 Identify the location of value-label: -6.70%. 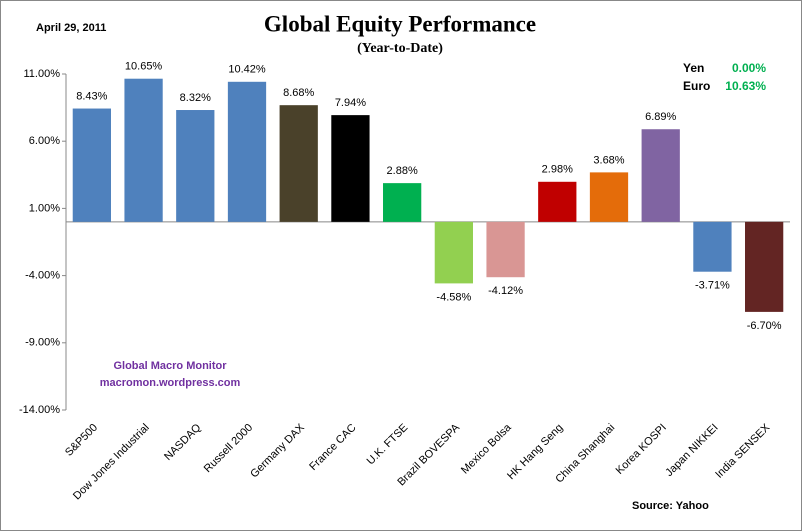
(764, 326).